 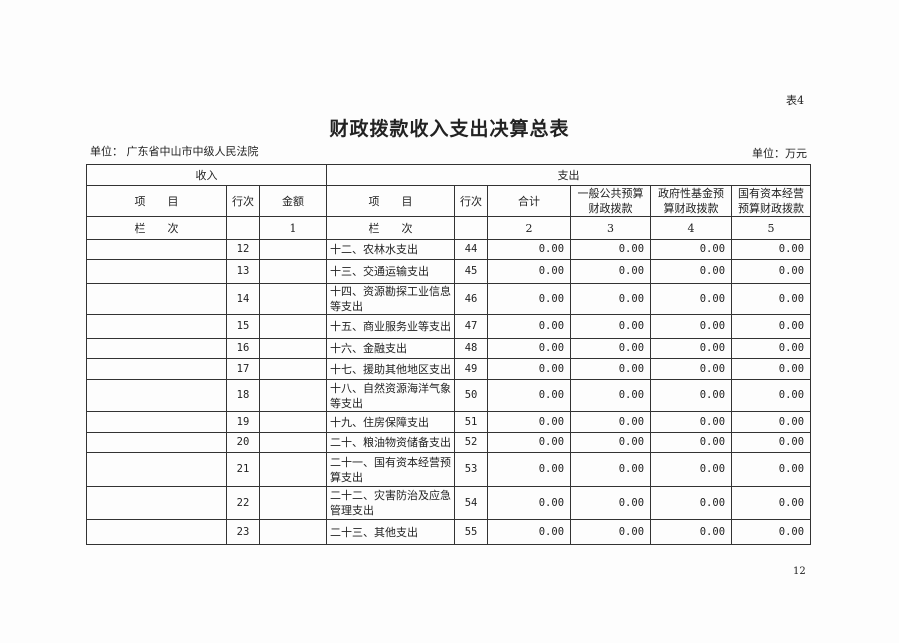 What do you see at coordinates (471, 348) in the screenshot?
I see `expense-line-cell: 48` at bounding box center [471, 348].